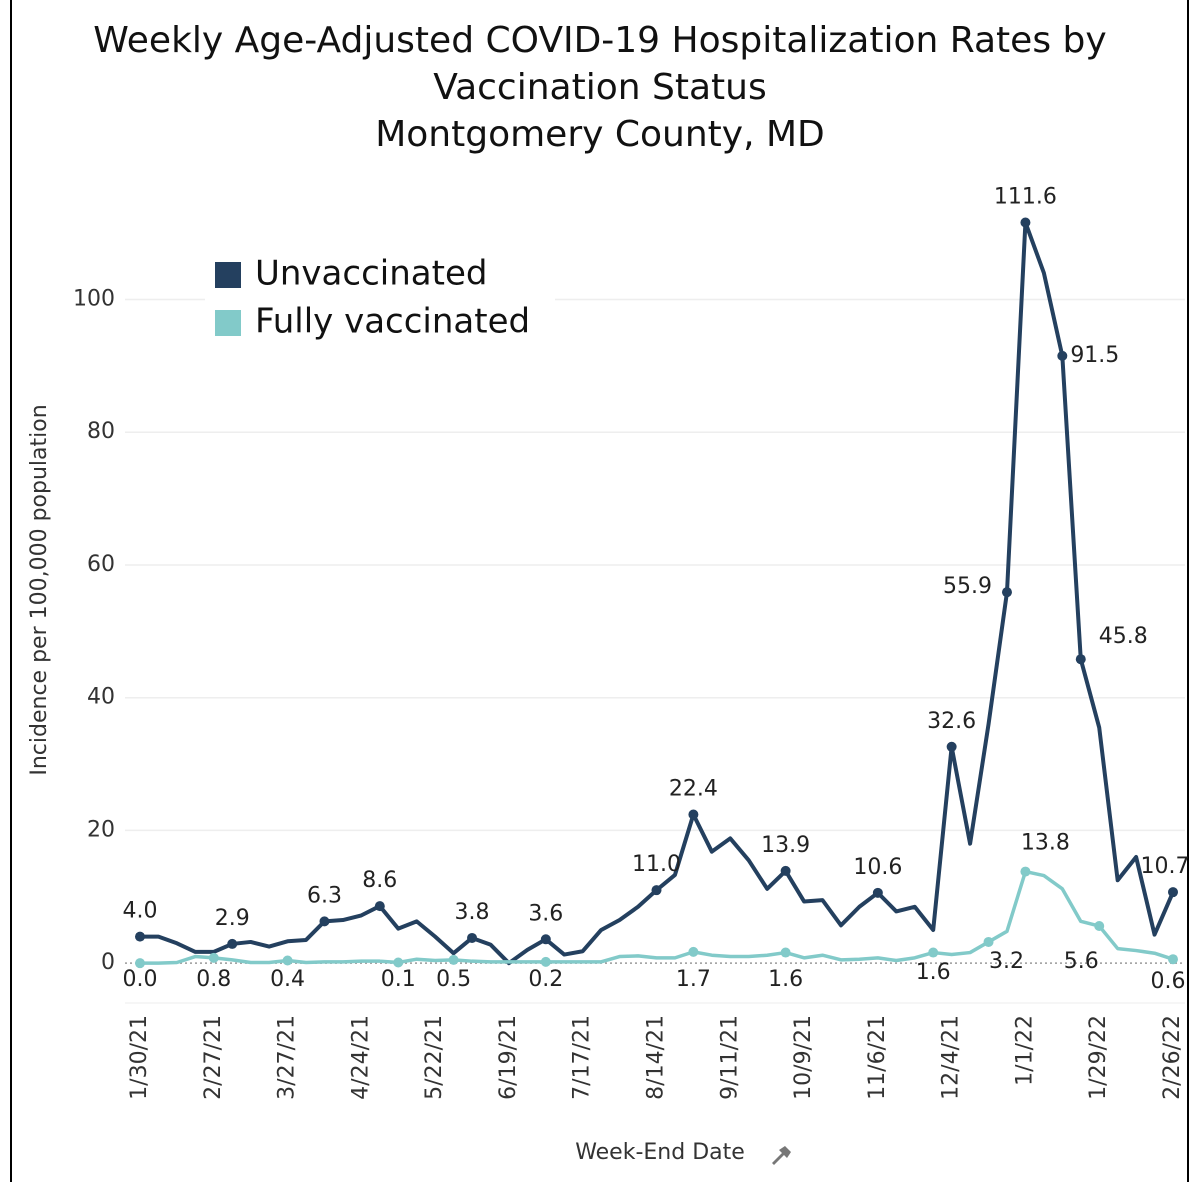  What do you see at coordinates (729, 1057) in the screenshot?
I see `x-tick-label: 9/11/21` at bounding box center [729, 1057].